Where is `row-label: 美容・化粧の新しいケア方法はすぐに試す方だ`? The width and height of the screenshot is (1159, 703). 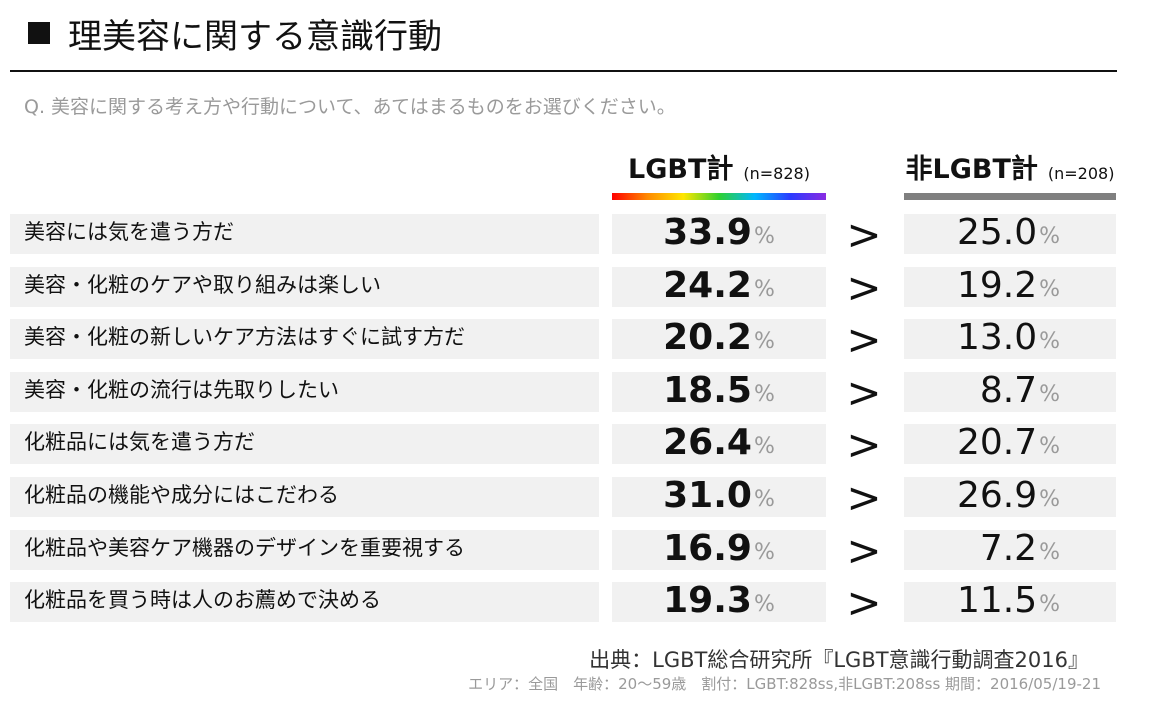 row-label: 美容・化粧の新しいケア方法はすぐに試す方だ is located at coordinates (304, 339).